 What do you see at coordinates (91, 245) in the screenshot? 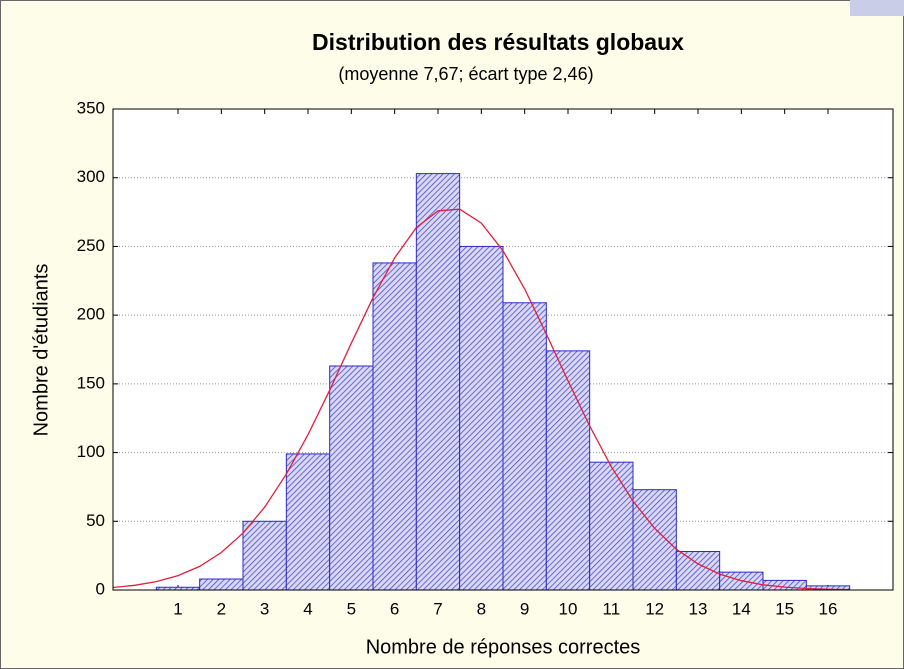
I see `y-tick-label: 250` at bounding box center [91, 245].